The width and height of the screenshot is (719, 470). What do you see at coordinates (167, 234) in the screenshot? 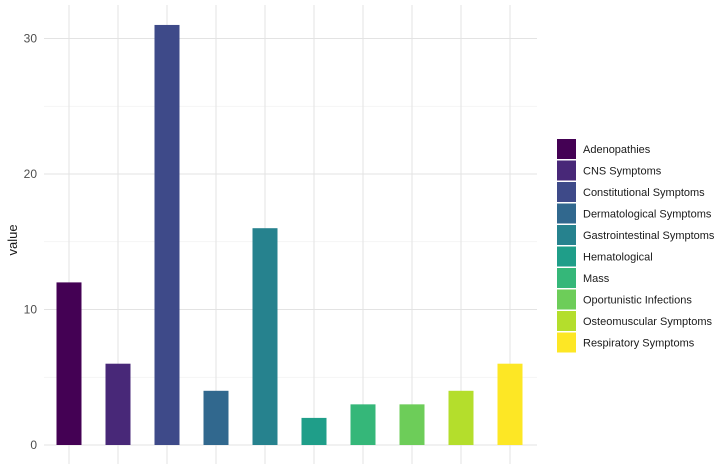
I see `bar-constitutional-symptoms` at bounding box center [167, 234].